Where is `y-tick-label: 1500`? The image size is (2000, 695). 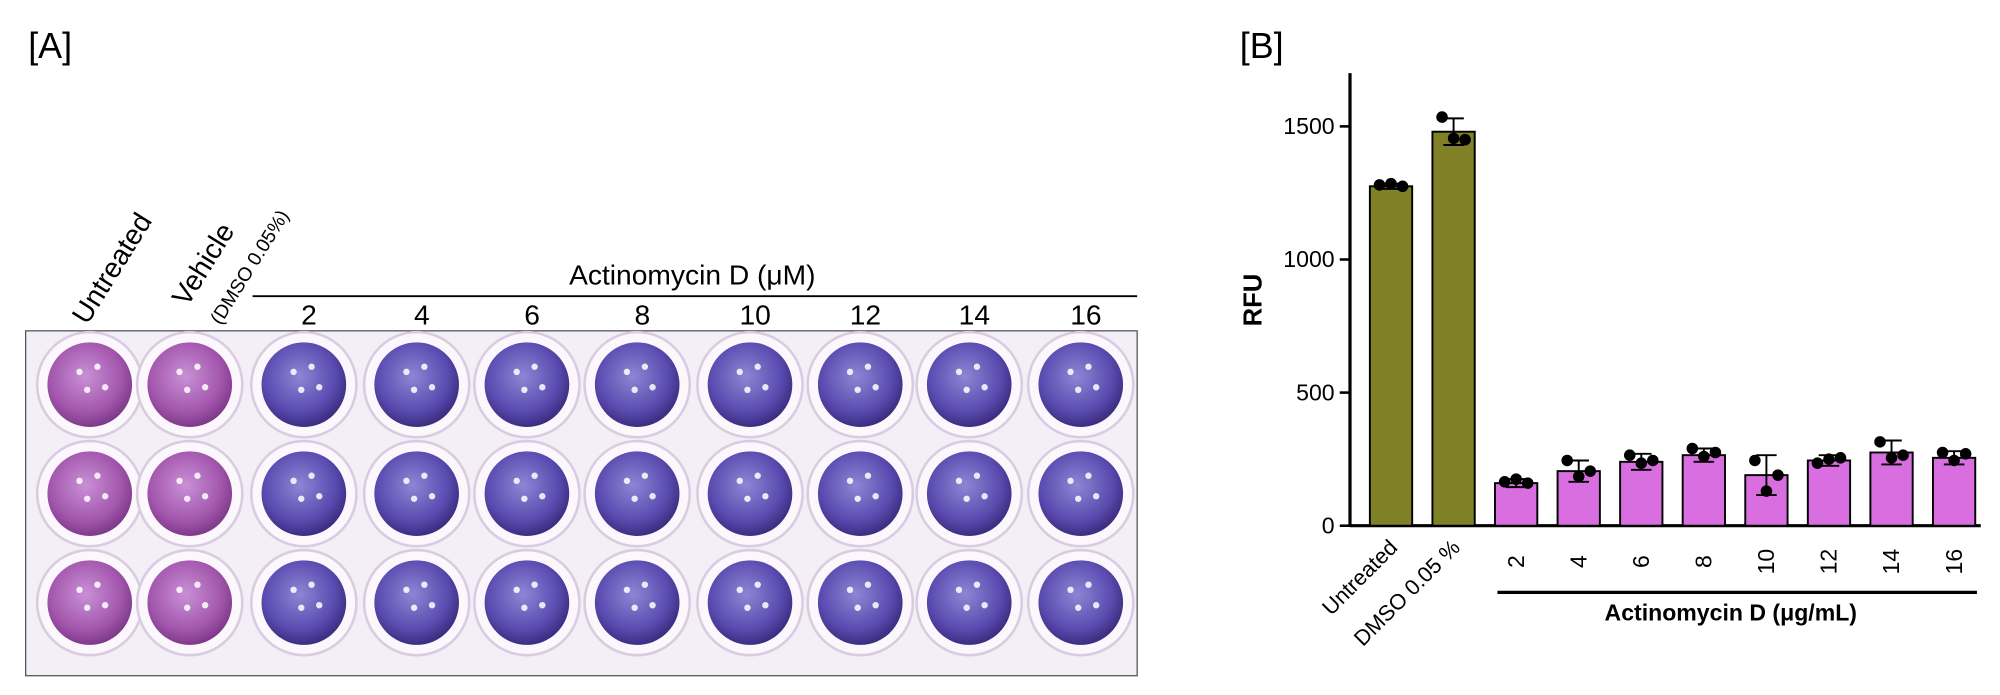
y-tick-label: 1500 is located at coordinates (1308, 126).